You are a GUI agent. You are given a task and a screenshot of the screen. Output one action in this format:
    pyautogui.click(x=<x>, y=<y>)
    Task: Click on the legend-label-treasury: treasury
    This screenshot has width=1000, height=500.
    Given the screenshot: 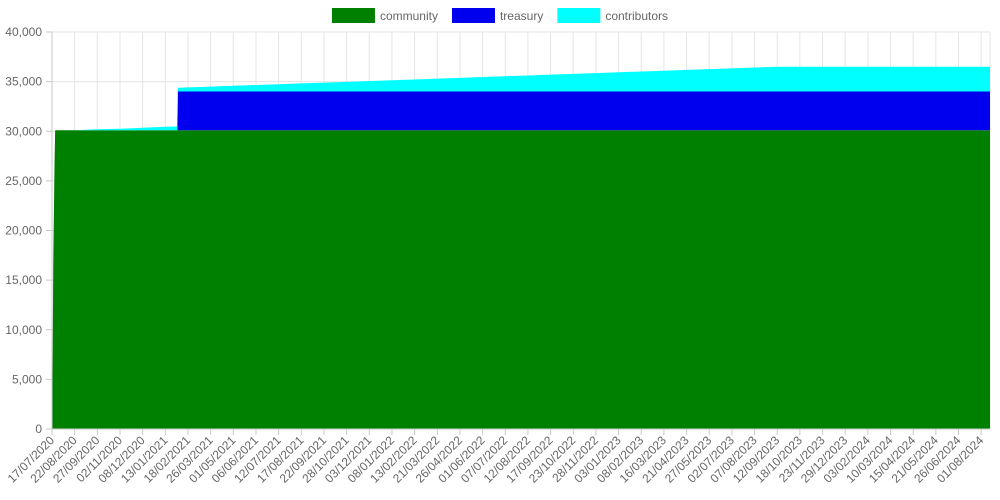 What is the action you would take?
    pyautogui.click(x=521, y=16)
    